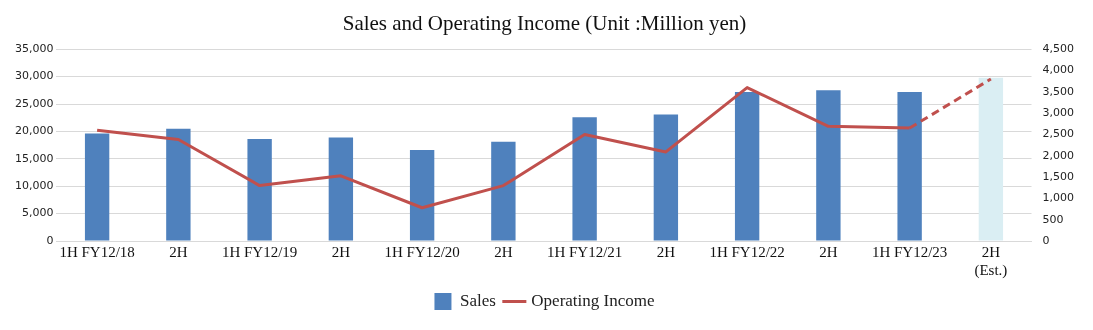  What do you see at coordinates (37, 213) in the screenshot?
I see `y-tick-label: 5,000` at bounding box center [37, 213].